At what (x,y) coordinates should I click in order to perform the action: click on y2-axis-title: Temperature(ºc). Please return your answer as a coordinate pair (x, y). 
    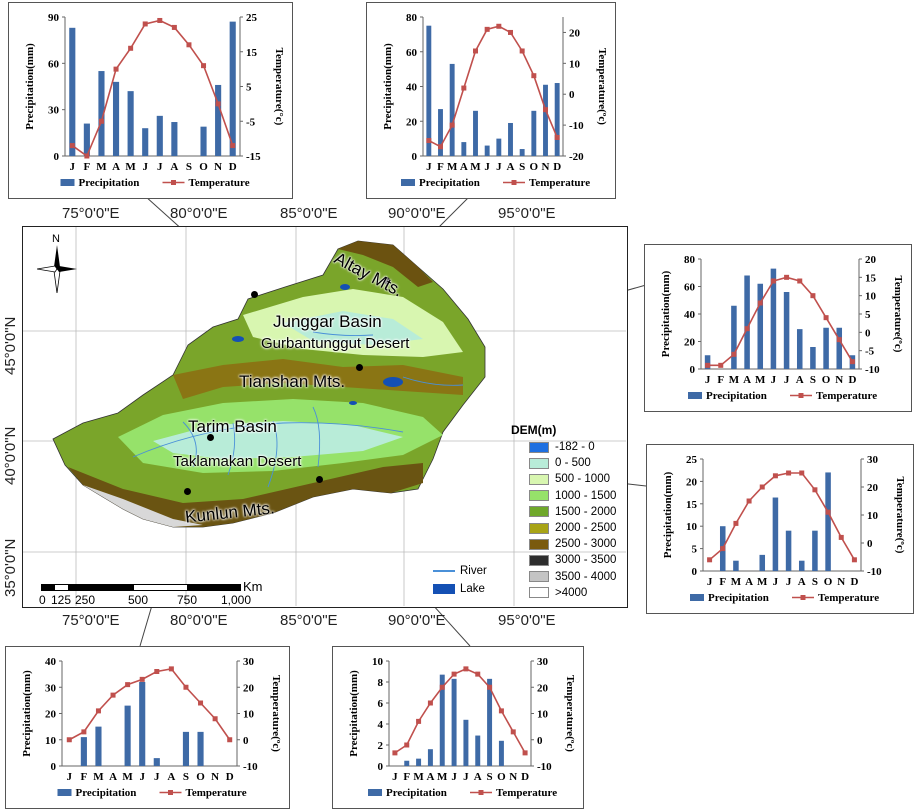
    Looking at the image, I should click on (570, 713).